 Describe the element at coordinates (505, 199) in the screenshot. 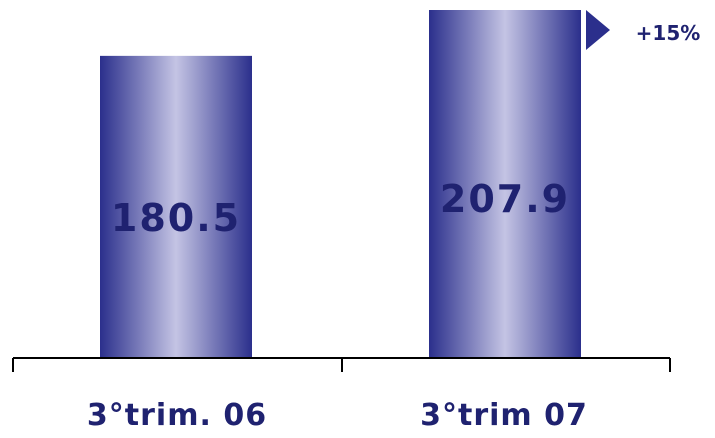

I see `bar-value-label-2: 207.9` at that location.